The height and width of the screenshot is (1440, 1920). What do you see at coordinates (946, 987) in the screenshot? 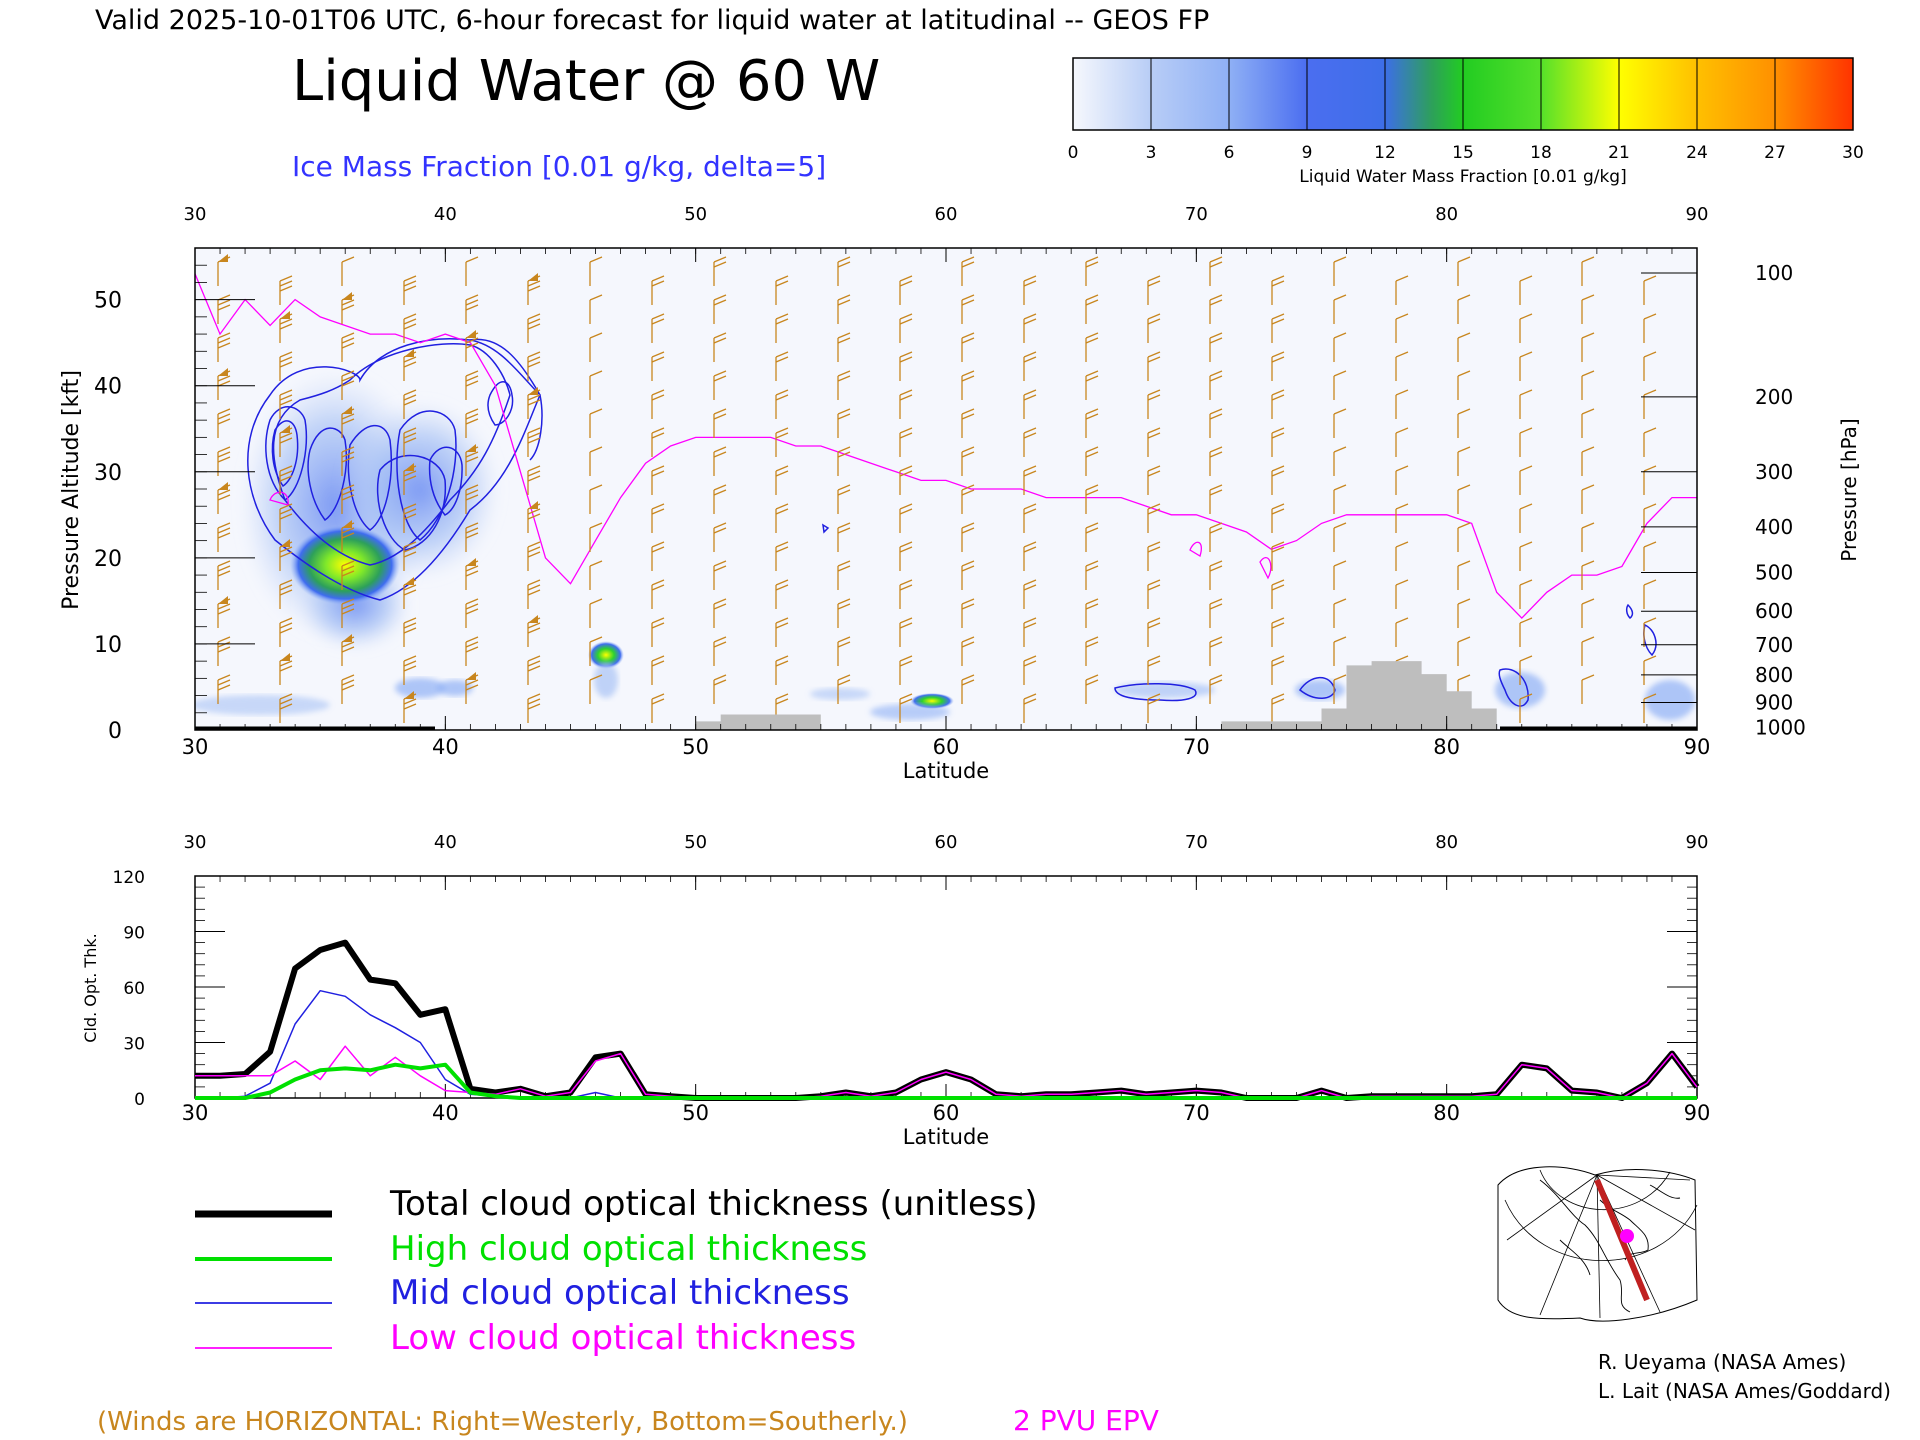
I see `optical-thickness-frame` at bounding box center [946, 987].